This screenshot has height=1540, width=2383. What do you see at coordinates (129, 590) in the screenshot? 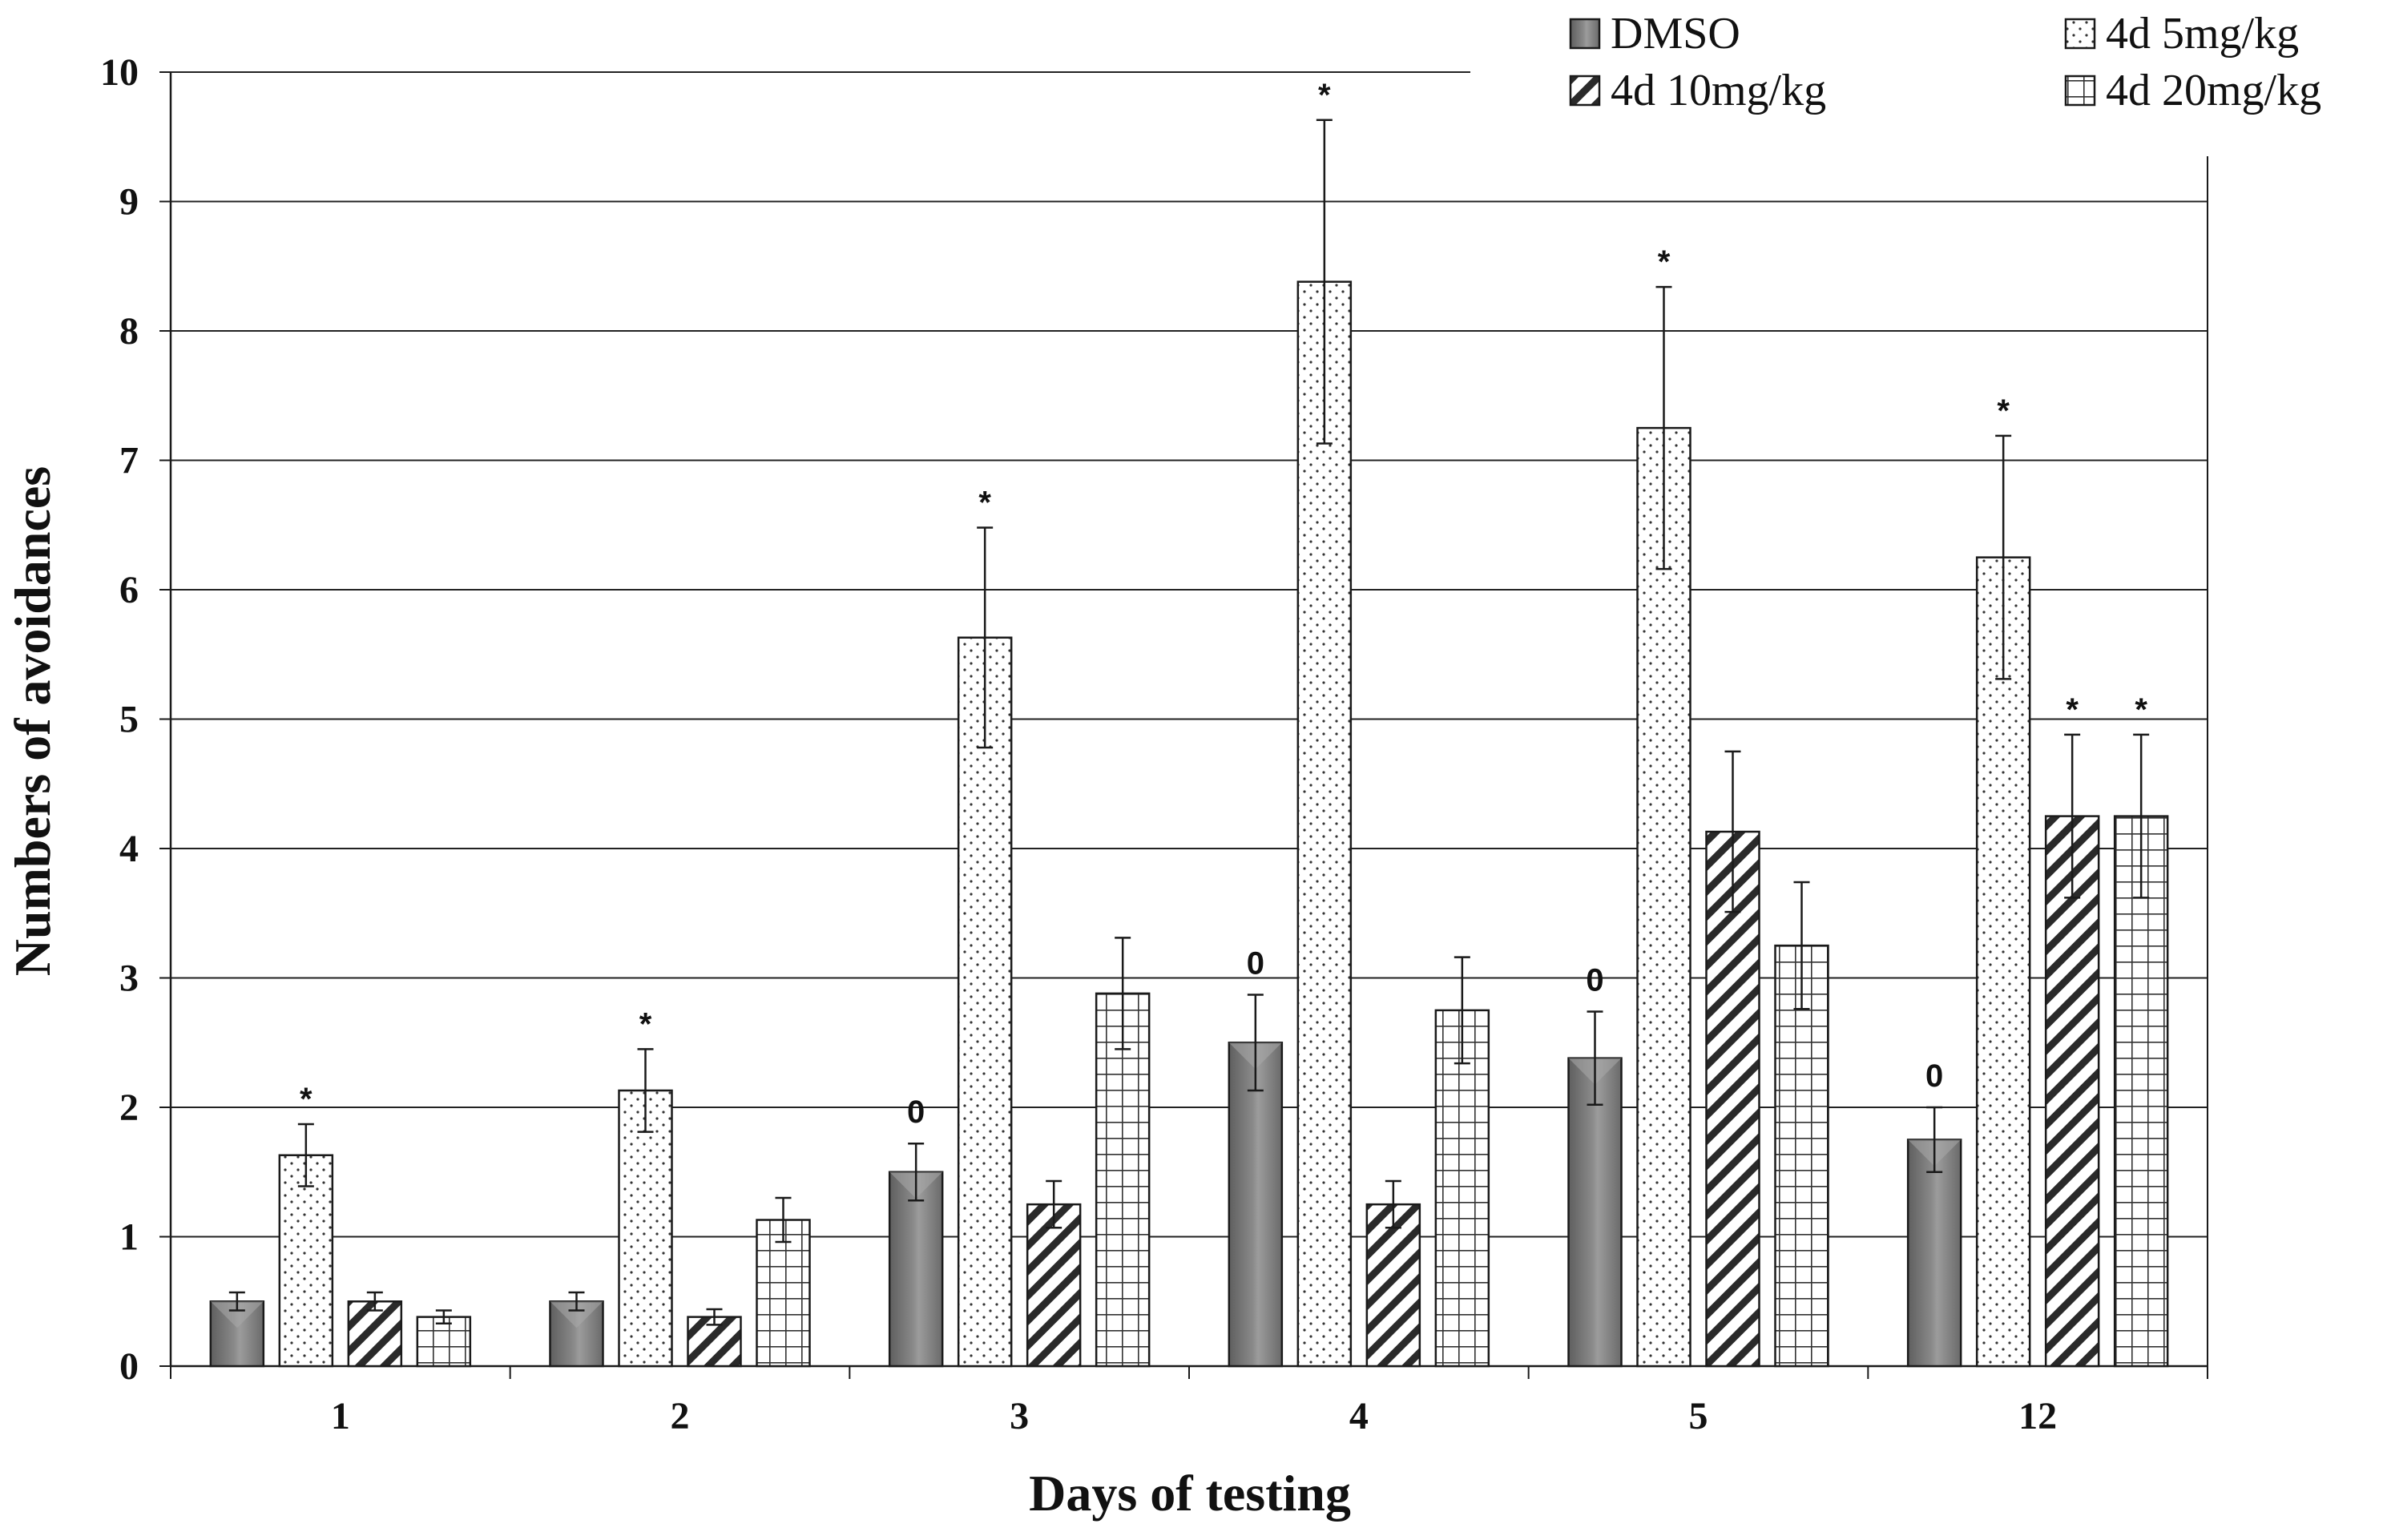
I see `y-tick-label: 6` at bounding box center [129, 590].